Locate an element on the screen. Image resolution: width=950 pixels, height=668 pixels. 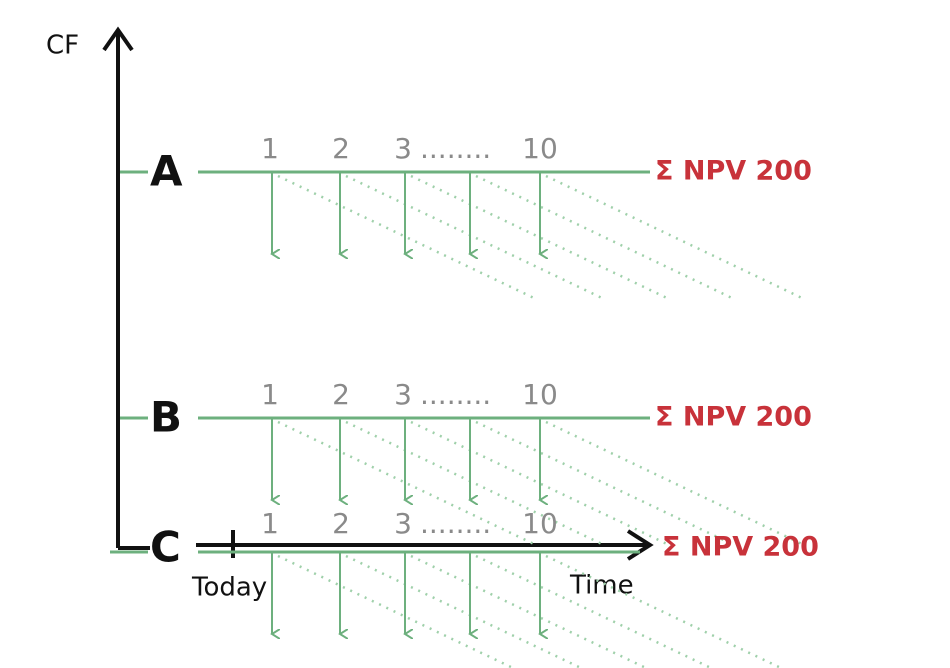
row-label: C is located at coordinates (165, 547).